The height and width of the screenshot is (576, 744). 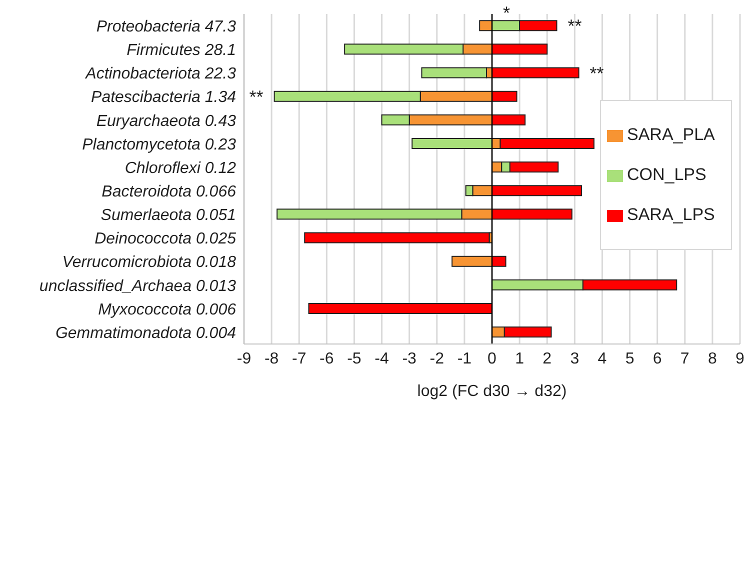 I want to click on x-tick-label: -8, so click(x=271, y=359).